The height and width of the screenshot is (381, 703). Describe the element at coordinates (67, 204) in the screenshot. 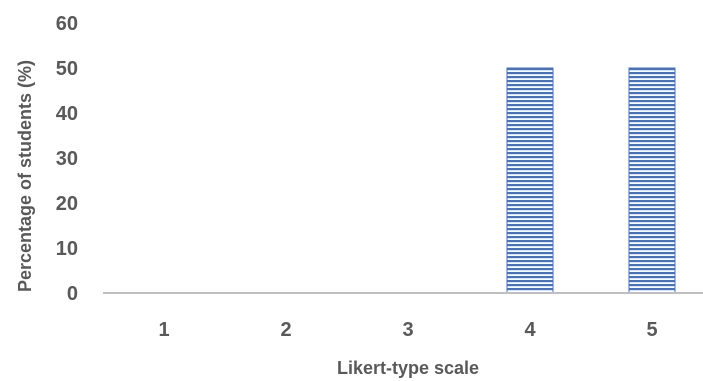

I see `y-tick-label: 20` at that location.